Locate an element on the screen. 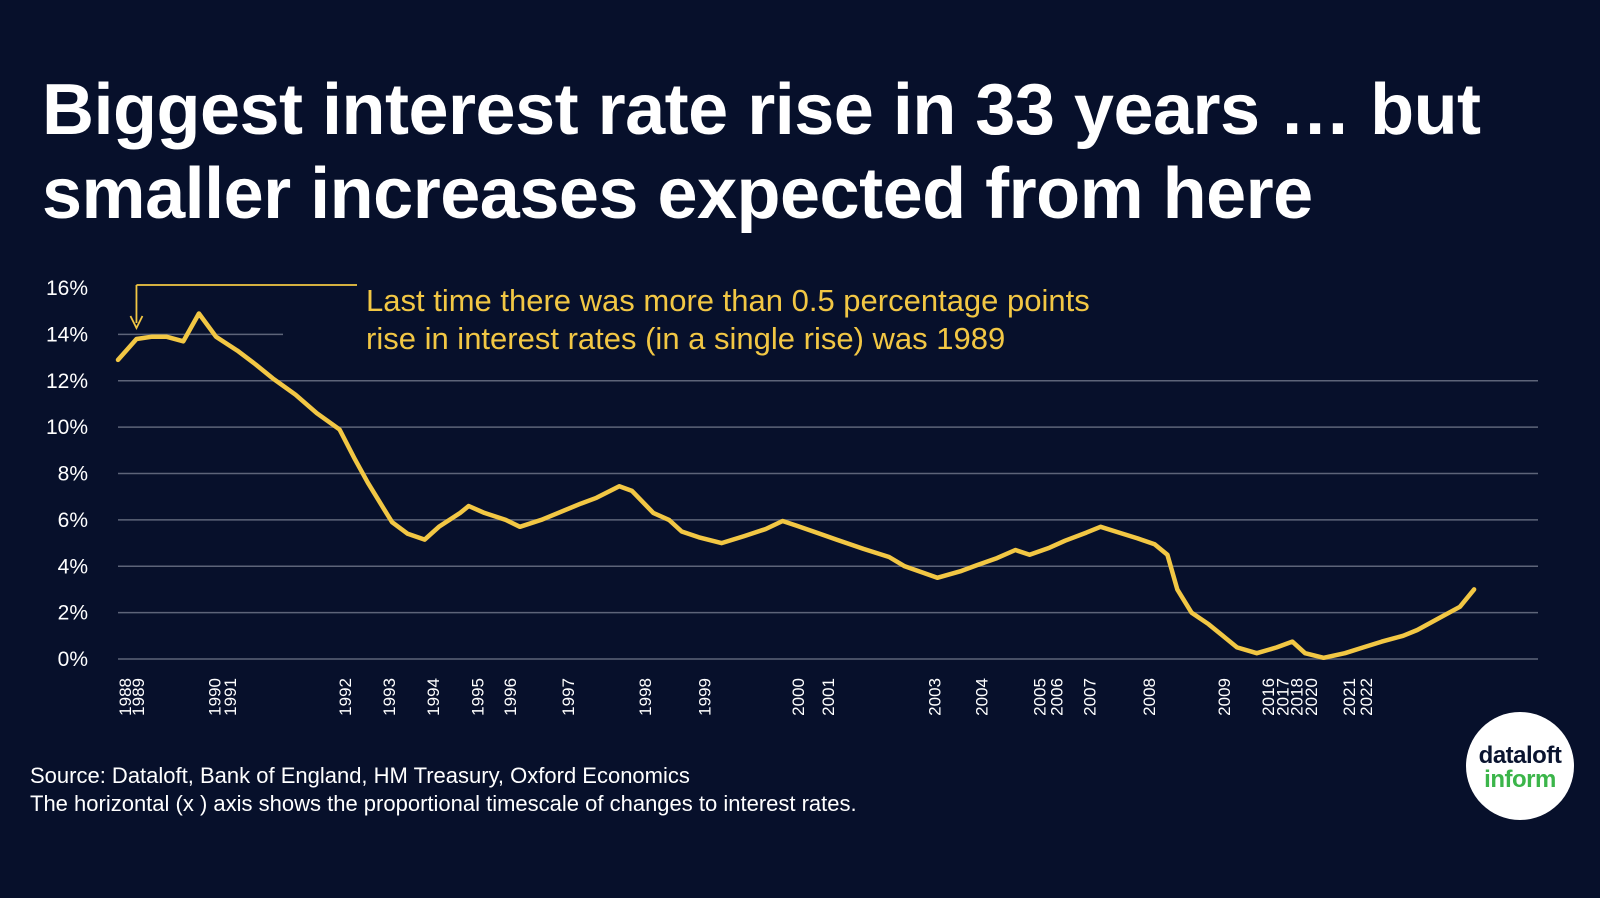  dataloft-logo: dataloft inform is located at coordinates (1520, 766).